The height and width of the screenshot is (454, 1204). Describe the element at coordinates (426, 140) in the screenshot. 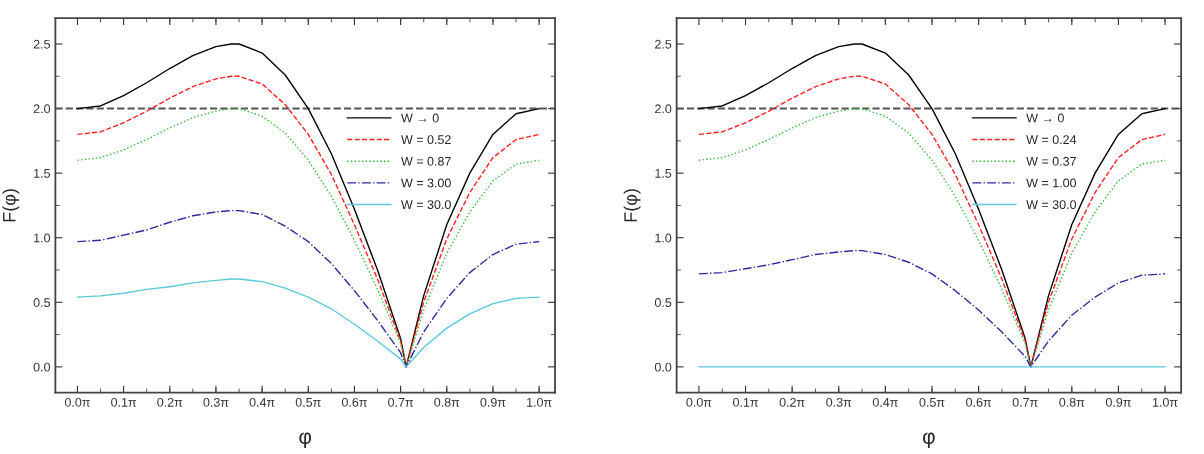

I see `legend-label: W = 0.52` at that location.